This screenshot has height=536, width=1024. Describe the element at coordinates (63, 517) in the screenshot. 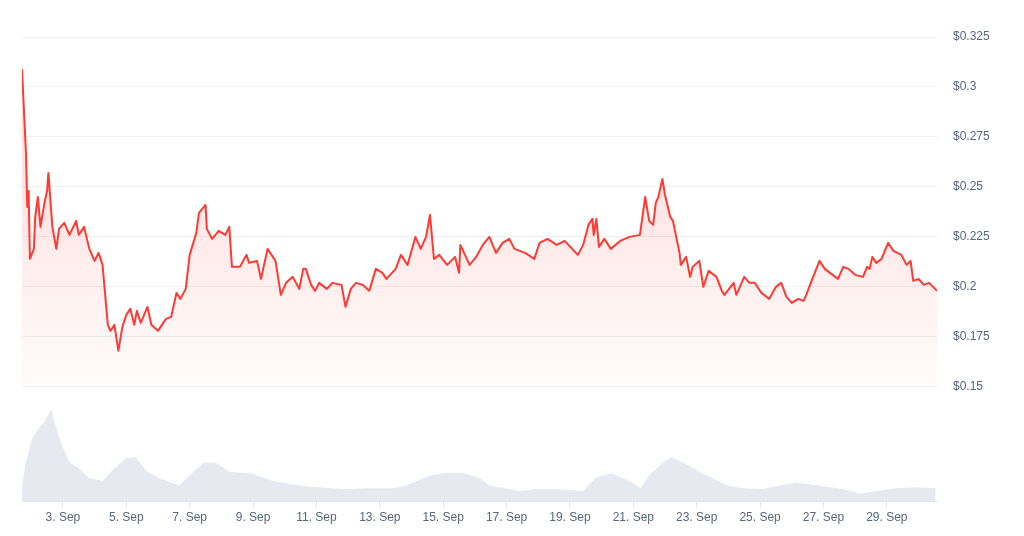

I see `x-tick-label: 3. Sep` at that location.